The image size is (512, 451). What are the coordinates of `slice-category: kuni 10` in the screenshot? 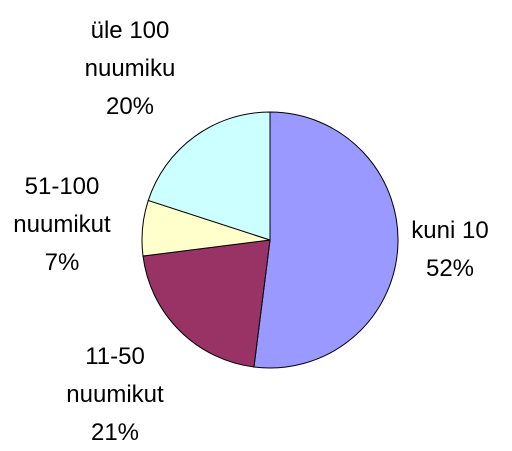 It's located at (450, 230).